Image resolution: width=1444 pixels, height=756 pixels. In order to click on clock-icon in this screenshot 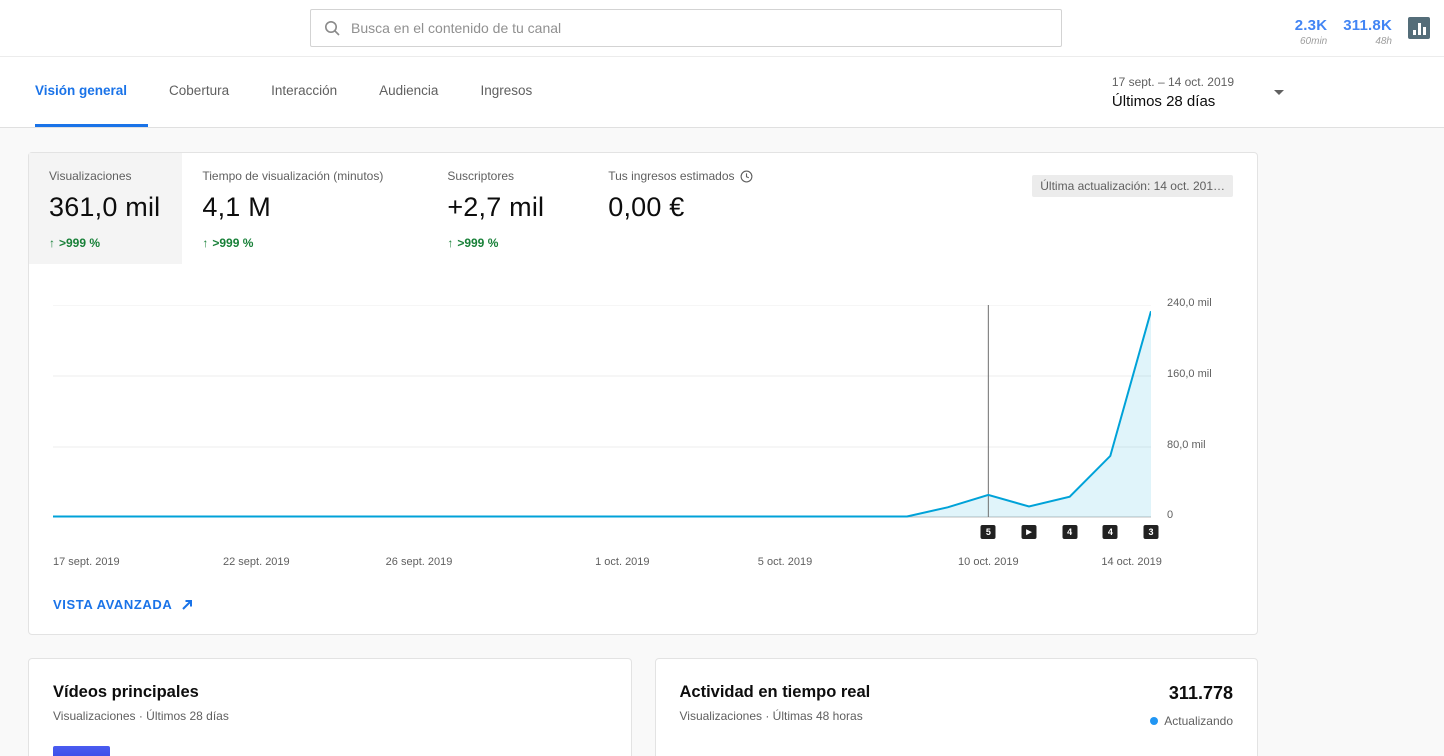, I will do `click(746, 176)`.